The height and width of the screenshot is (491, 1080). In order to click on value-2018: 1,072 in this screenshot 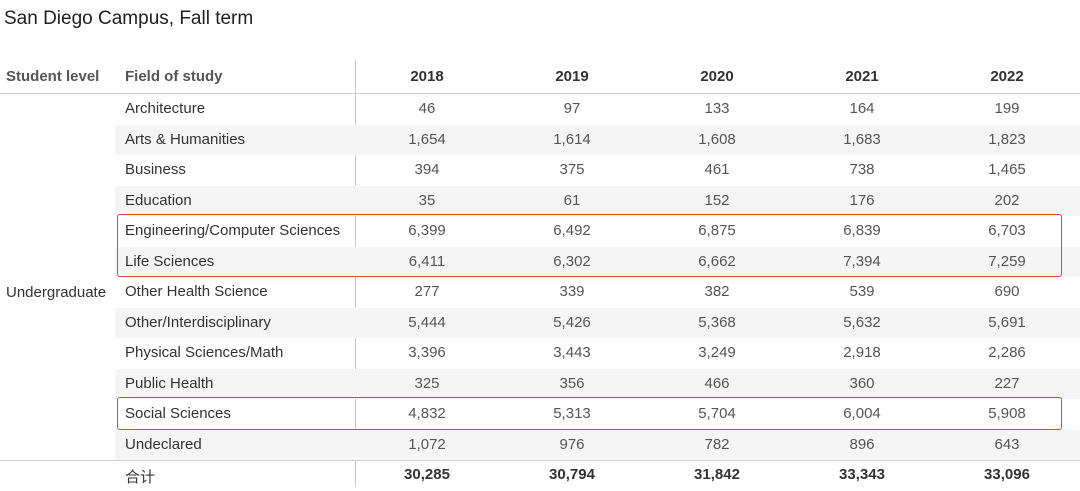, I will do `click(427, 444)`.